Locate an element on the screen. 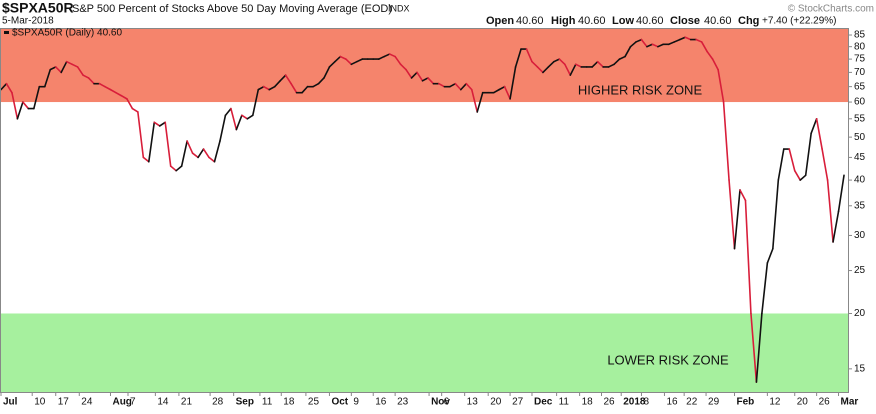 The height and width of the screenshot is (414, 876). low-label: Low is located at coordinates (623, 21).